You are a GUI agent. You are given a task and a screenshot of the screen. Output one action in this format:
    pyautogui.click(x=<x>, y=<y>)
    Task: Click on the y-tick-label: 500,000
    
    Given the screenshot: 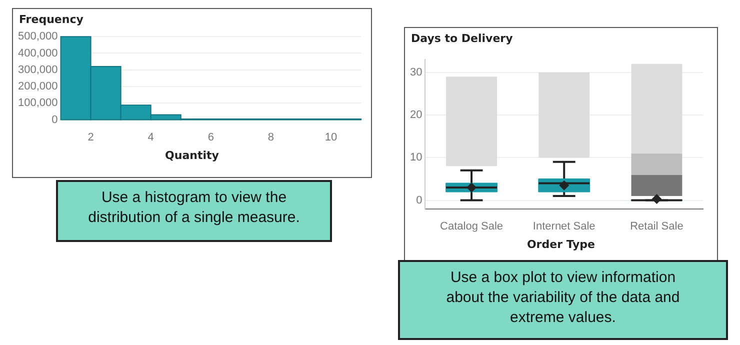 What is the action you would take?
    pyautogui.click(x=38, y=36)
    